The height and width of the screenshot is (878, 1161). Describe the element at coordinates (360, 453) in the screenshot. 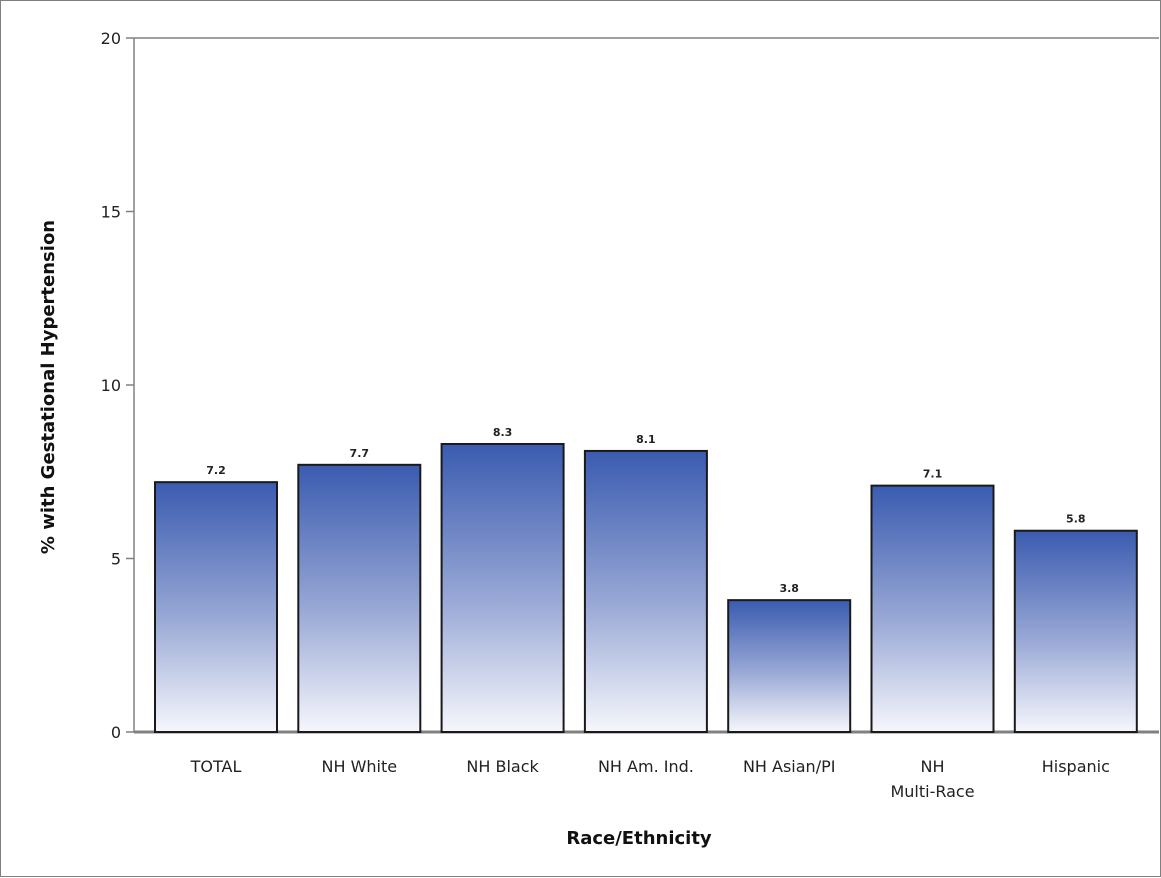

I see `bar-value-label: 7.7` at that location.